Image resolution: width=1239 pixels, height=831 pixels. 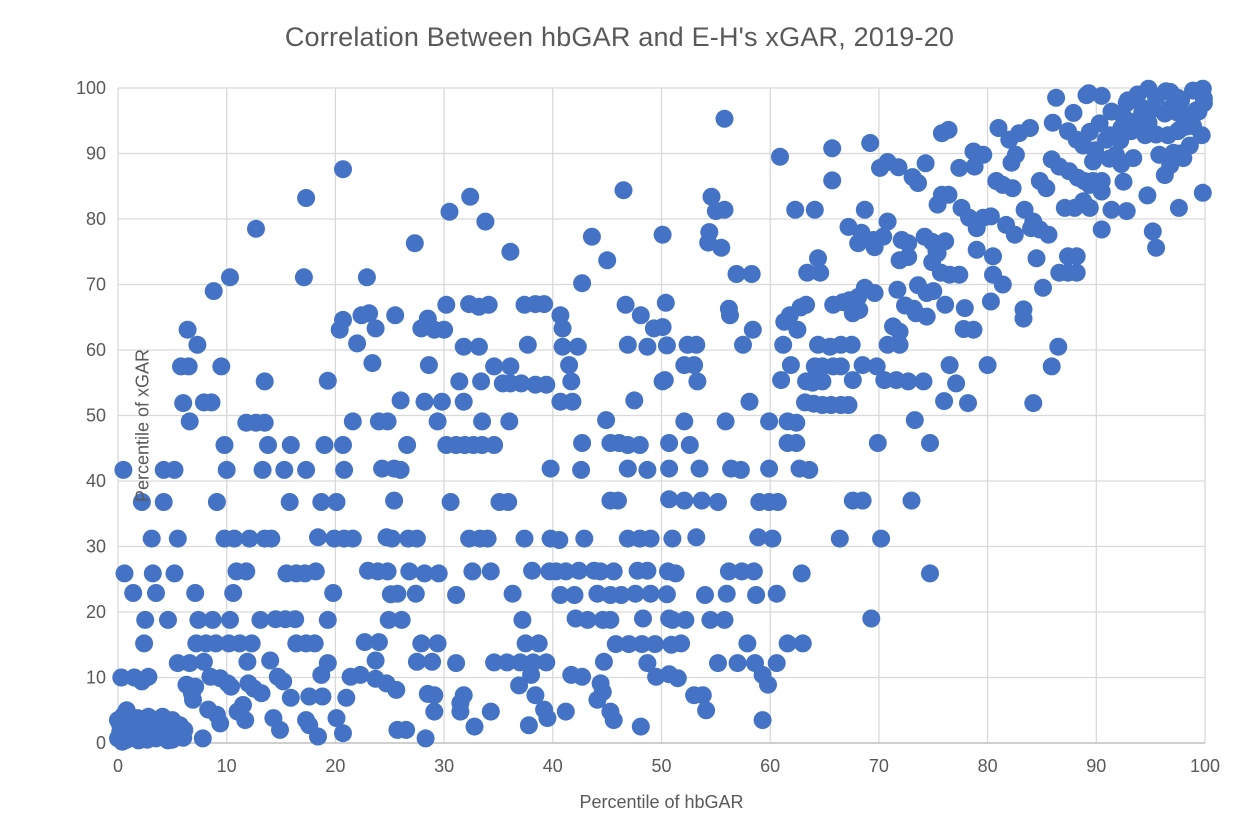 I want to click on x-tick-label: 0, so click(x=118, y=766).